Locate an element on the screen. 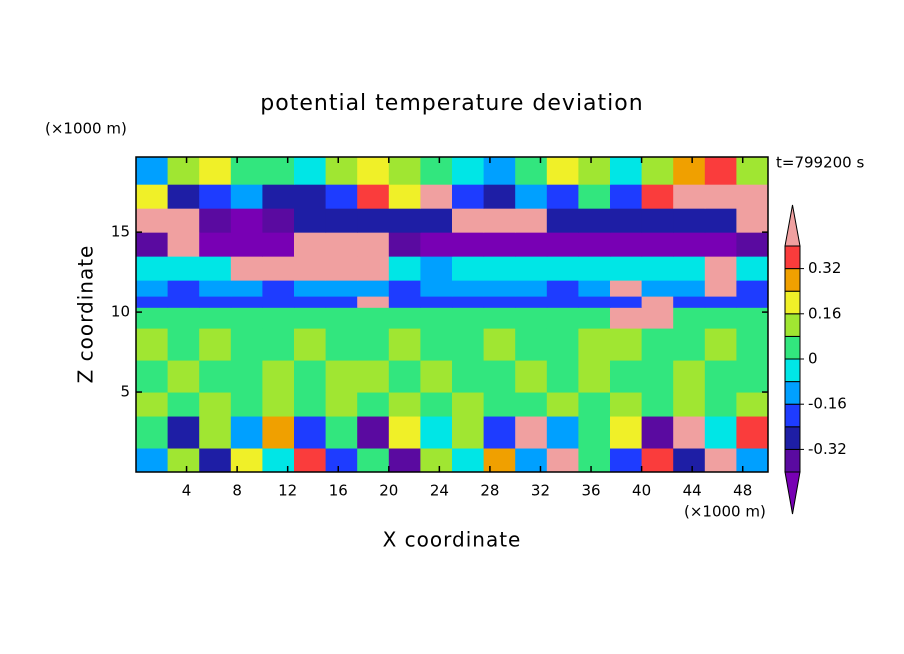 Image resolution: width=904 pixels, height=654 pixels. x-tick-label: 16 is located at coordinates (338, 491).